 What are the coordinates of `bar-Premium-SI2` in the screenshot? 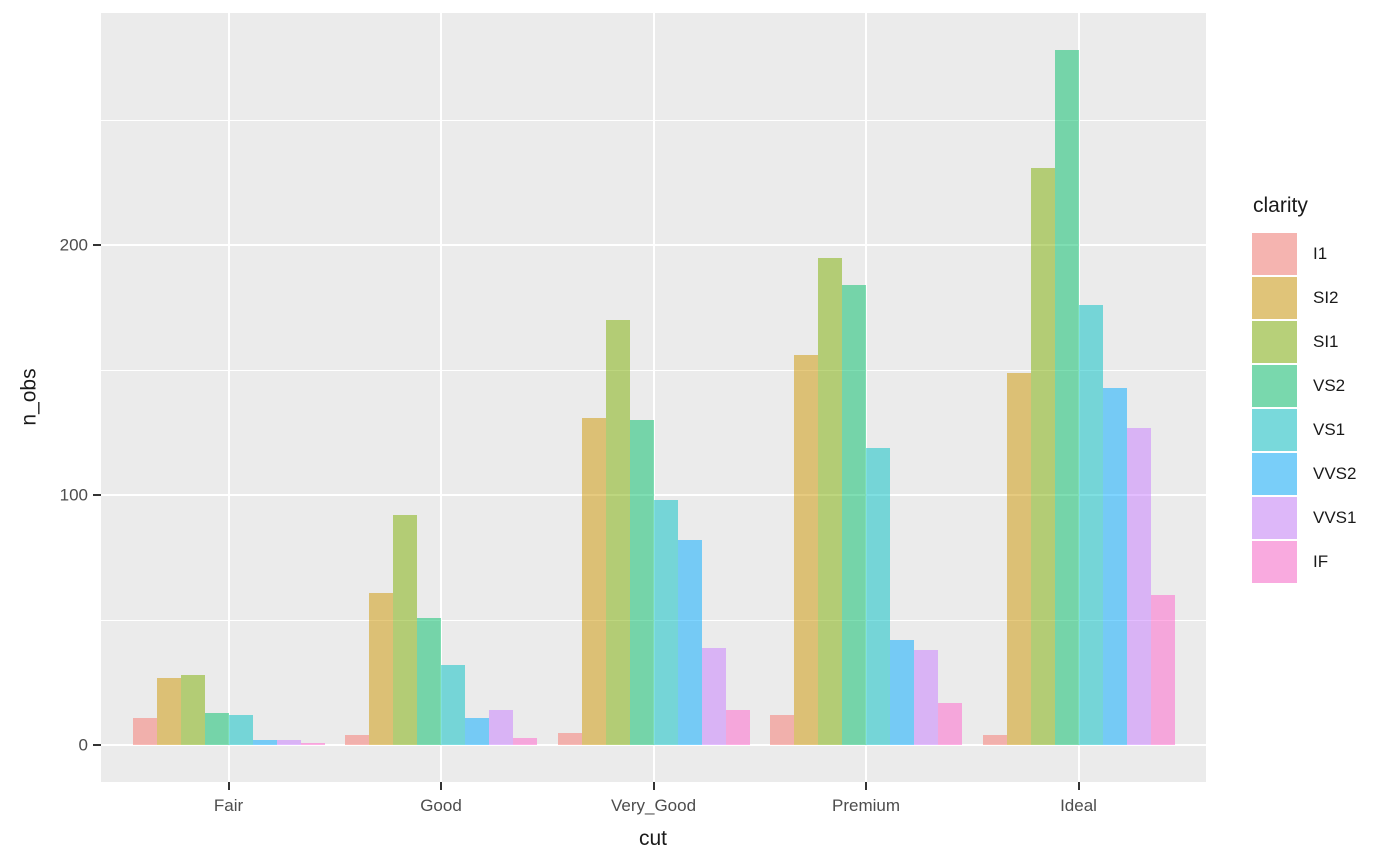 It's located at (806, 550).